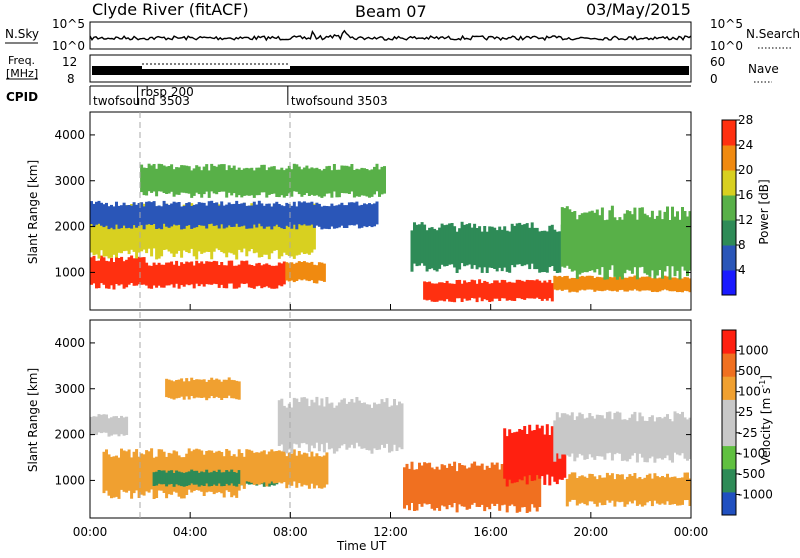  Describe the element at coordinates (753, 351) in the screenshot. I see `velocity-colorbar-tick-label: 1000` at that location.